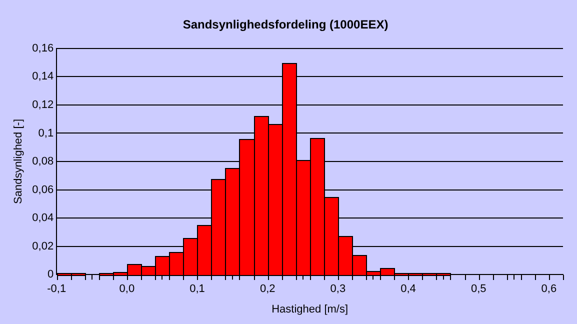 Image resolution: width=577 pixels, height=324 pixels. What do you see at coordinates (18, 161) in the screenshot?
I see `y-axis-title: Sandsynlighed [-]` at bounding box center [18, 161].